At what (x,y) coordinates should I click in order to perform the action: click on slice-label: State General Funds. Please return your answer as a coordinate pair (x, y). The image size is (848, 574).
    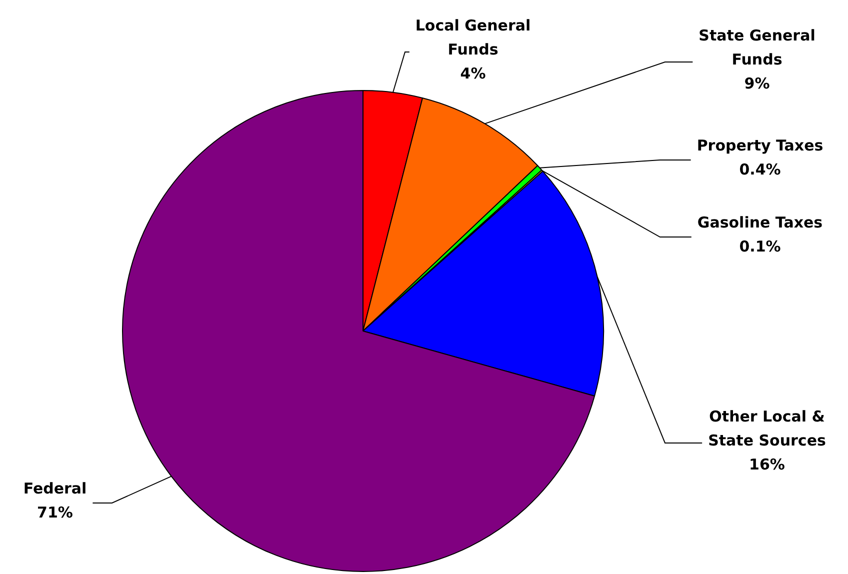
    Looking at the image, I should click on (757, 47).